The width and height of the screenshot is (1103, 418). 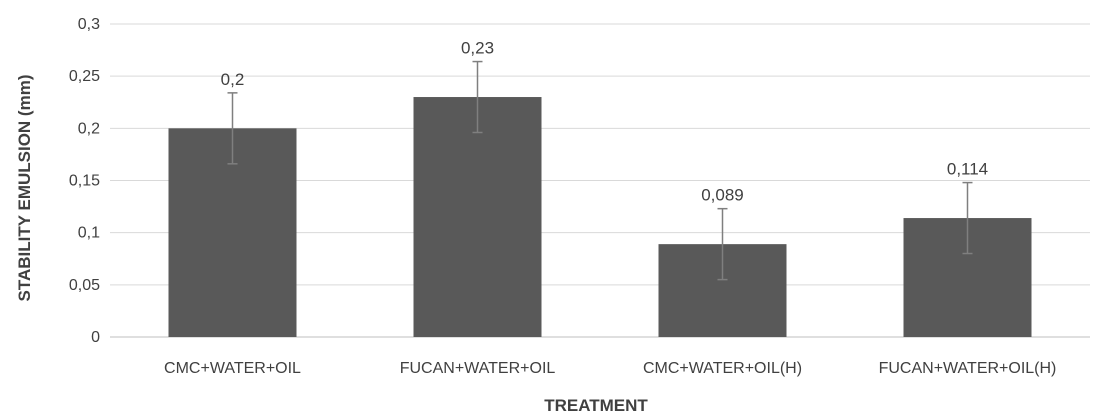 What do you see at coordinates (89, 24) in the screenshot?
I see `y-tick-label: 0,3` at bounding box center [89, 24].